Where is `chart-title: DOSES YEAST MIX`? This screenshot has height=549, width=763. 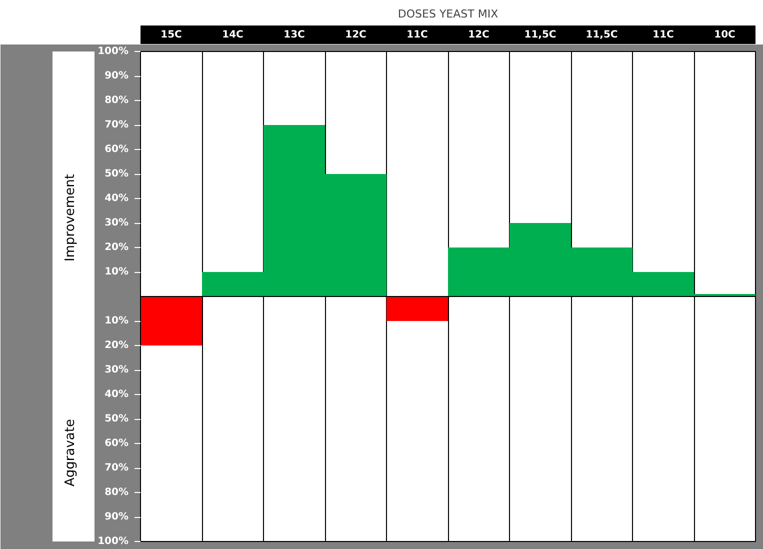
chart-title: DOSES YEAST MIX is located at coordinates (448, 14).